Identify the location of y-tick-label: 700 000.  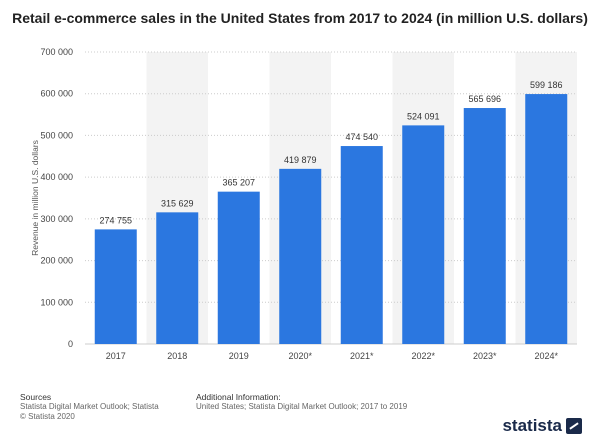
(56, 52).